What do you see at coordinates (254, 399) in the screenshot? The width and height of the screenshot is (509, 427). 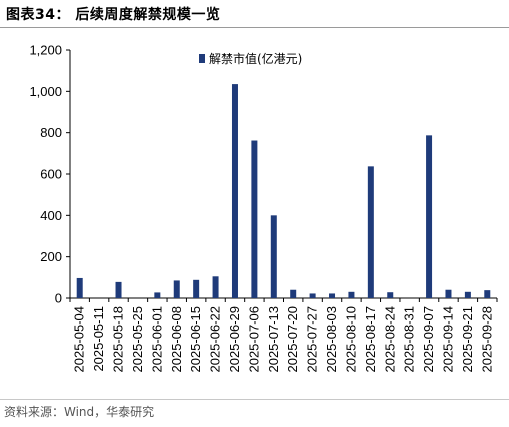 I see `source-divider` at bounding box center [254, 399].